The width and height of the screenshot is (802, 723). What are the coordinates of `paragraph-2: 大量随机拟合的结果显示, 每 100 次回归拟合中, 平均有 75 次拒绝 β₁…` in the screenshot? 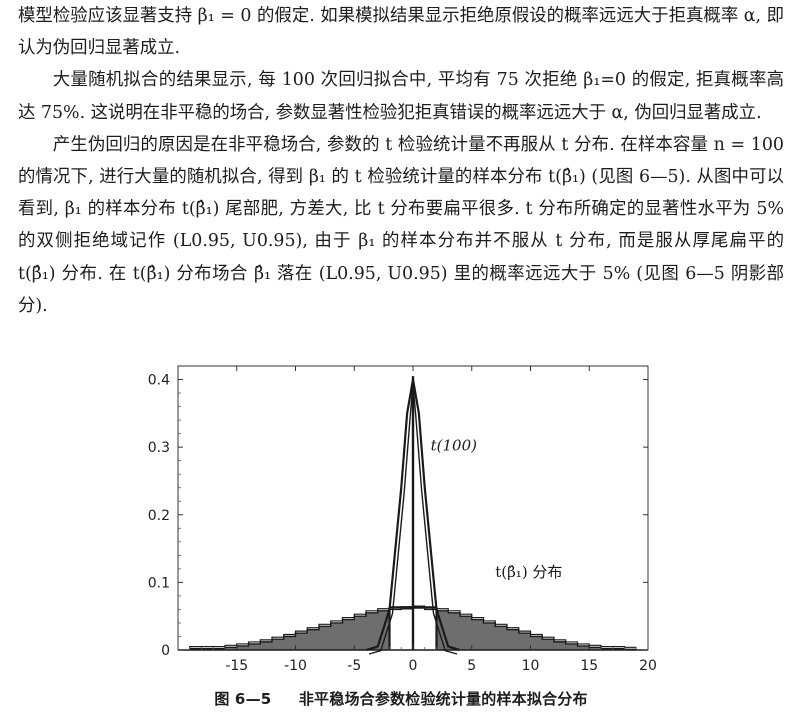 It's located at (401, 96).